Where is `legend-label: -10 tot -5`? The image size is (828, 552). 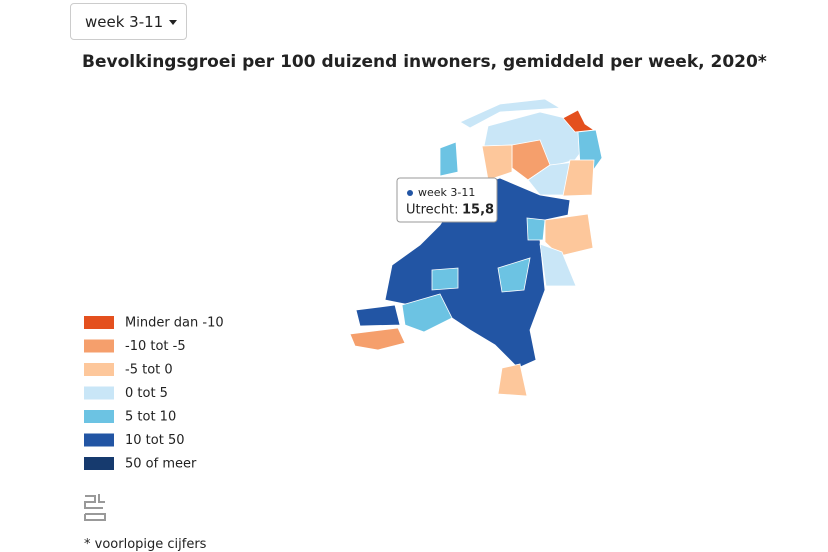 legend-label: -10 tot -5 is located at coordinates (155, 346).